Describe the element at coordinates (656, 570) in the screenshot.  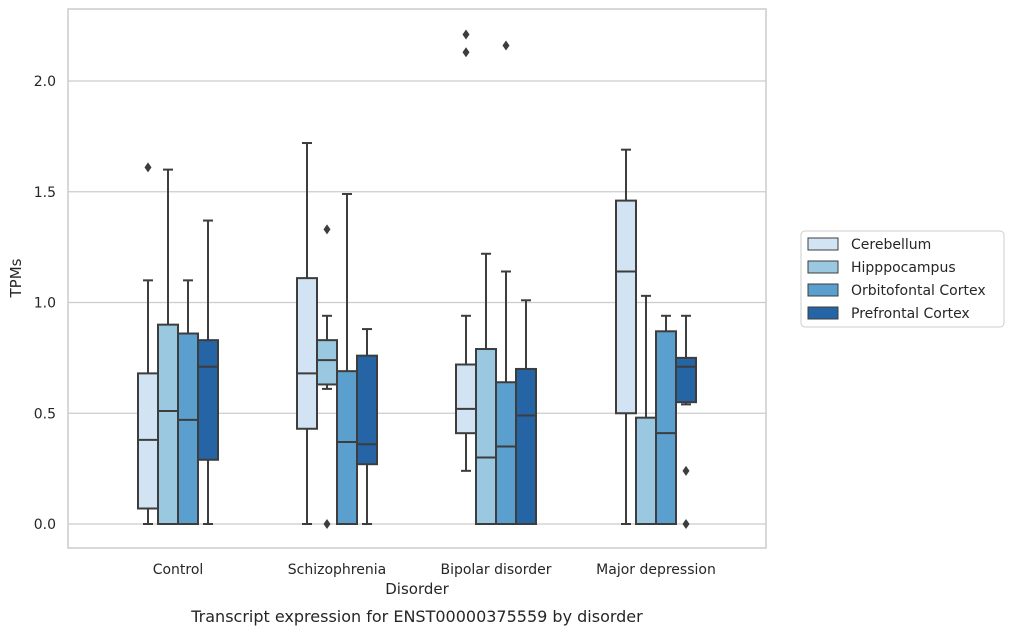
I see `x-tick-label: Major depression` at that location.